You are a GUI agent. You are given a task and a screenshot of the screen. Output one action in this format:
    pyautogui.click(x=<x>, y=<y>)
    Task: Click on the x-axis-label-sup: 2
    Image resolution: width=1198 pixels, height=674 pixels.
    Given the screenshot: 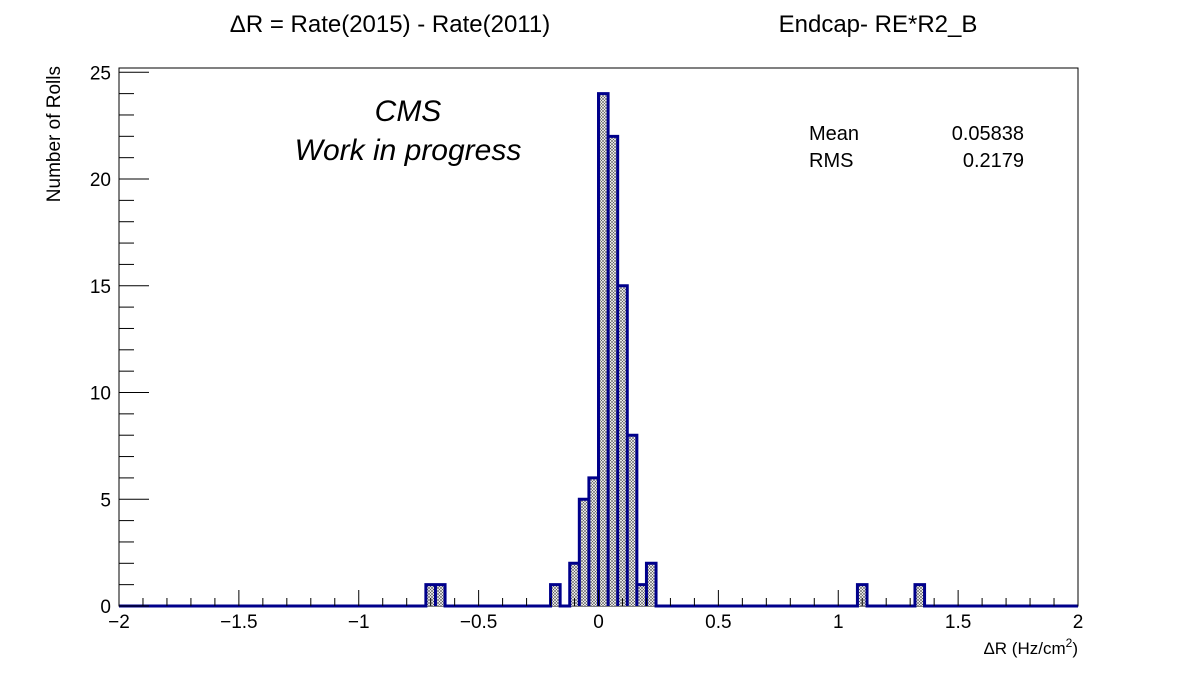 What is the action you would take?
    pyautogui.click(x=1069, y=643)
    